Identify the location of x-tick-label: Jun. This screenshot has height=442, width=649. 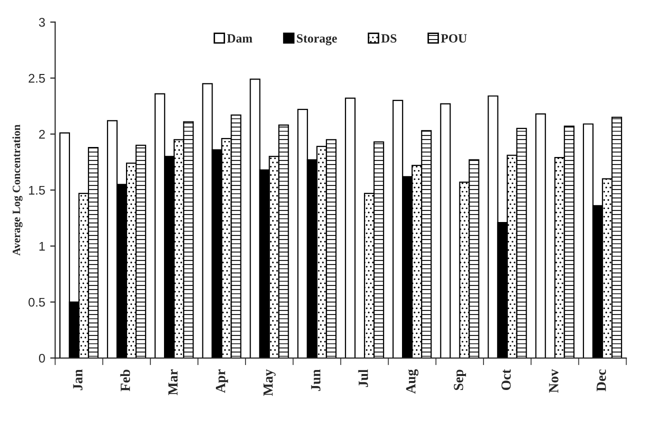
(315, 380).